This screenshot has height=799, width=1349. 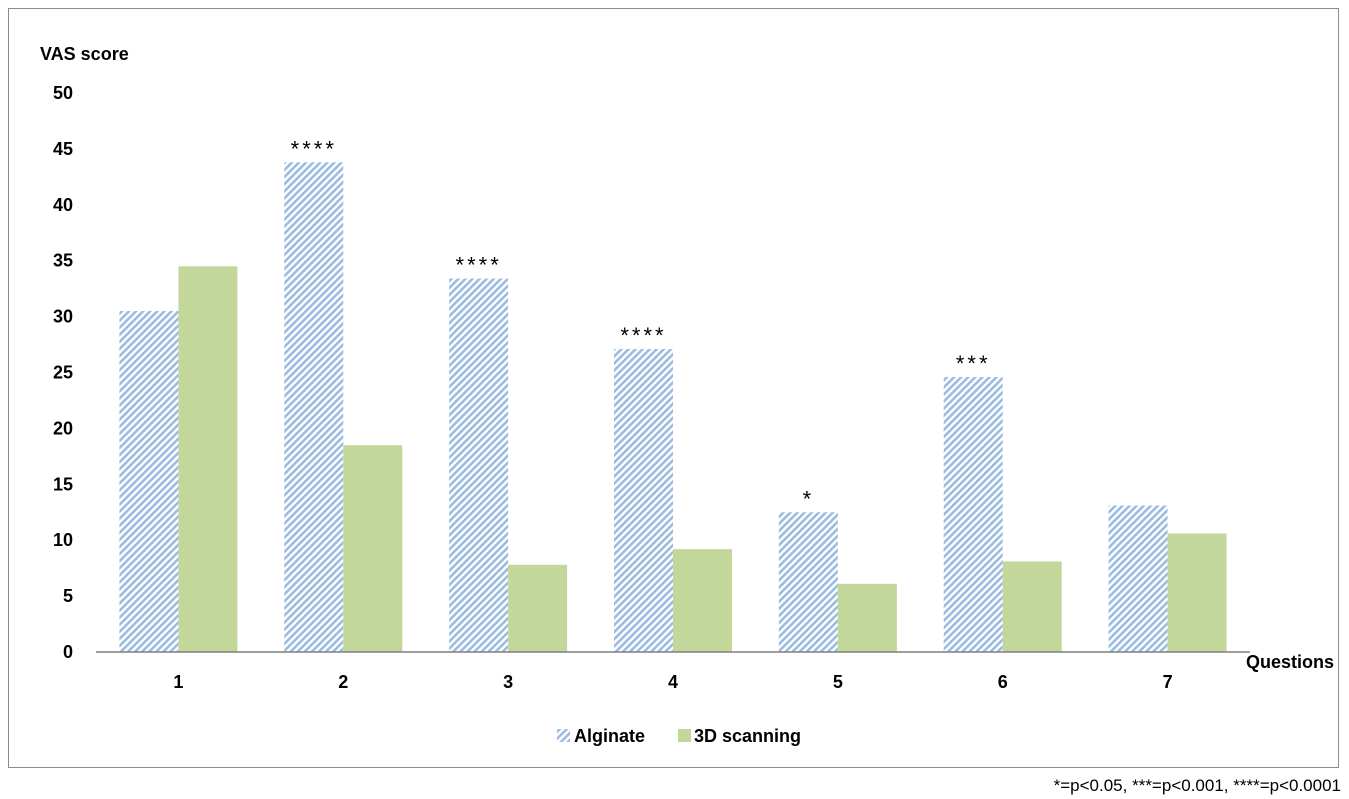 I want to click on bar-3d-scanning-q7, so click(x=1197, y=592).